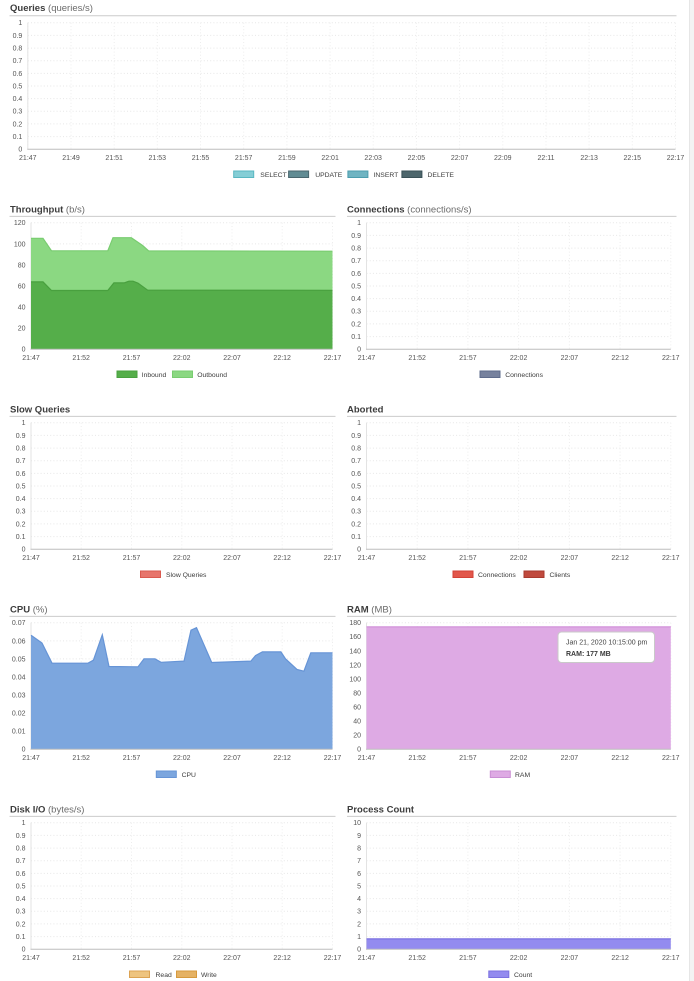 This screenshot has height=981, width=694. I want to click on svg-text: 22:03, so click(373, 158).